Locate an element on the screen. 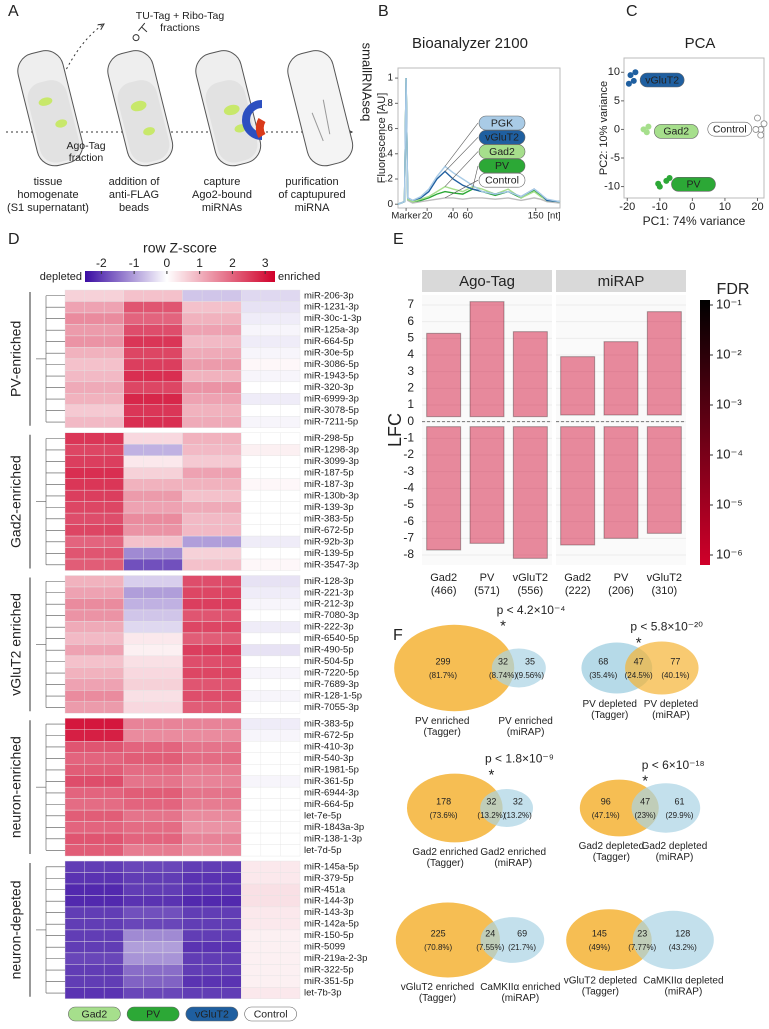  set-label: (miRAP) is located at coordinates (513, 863).